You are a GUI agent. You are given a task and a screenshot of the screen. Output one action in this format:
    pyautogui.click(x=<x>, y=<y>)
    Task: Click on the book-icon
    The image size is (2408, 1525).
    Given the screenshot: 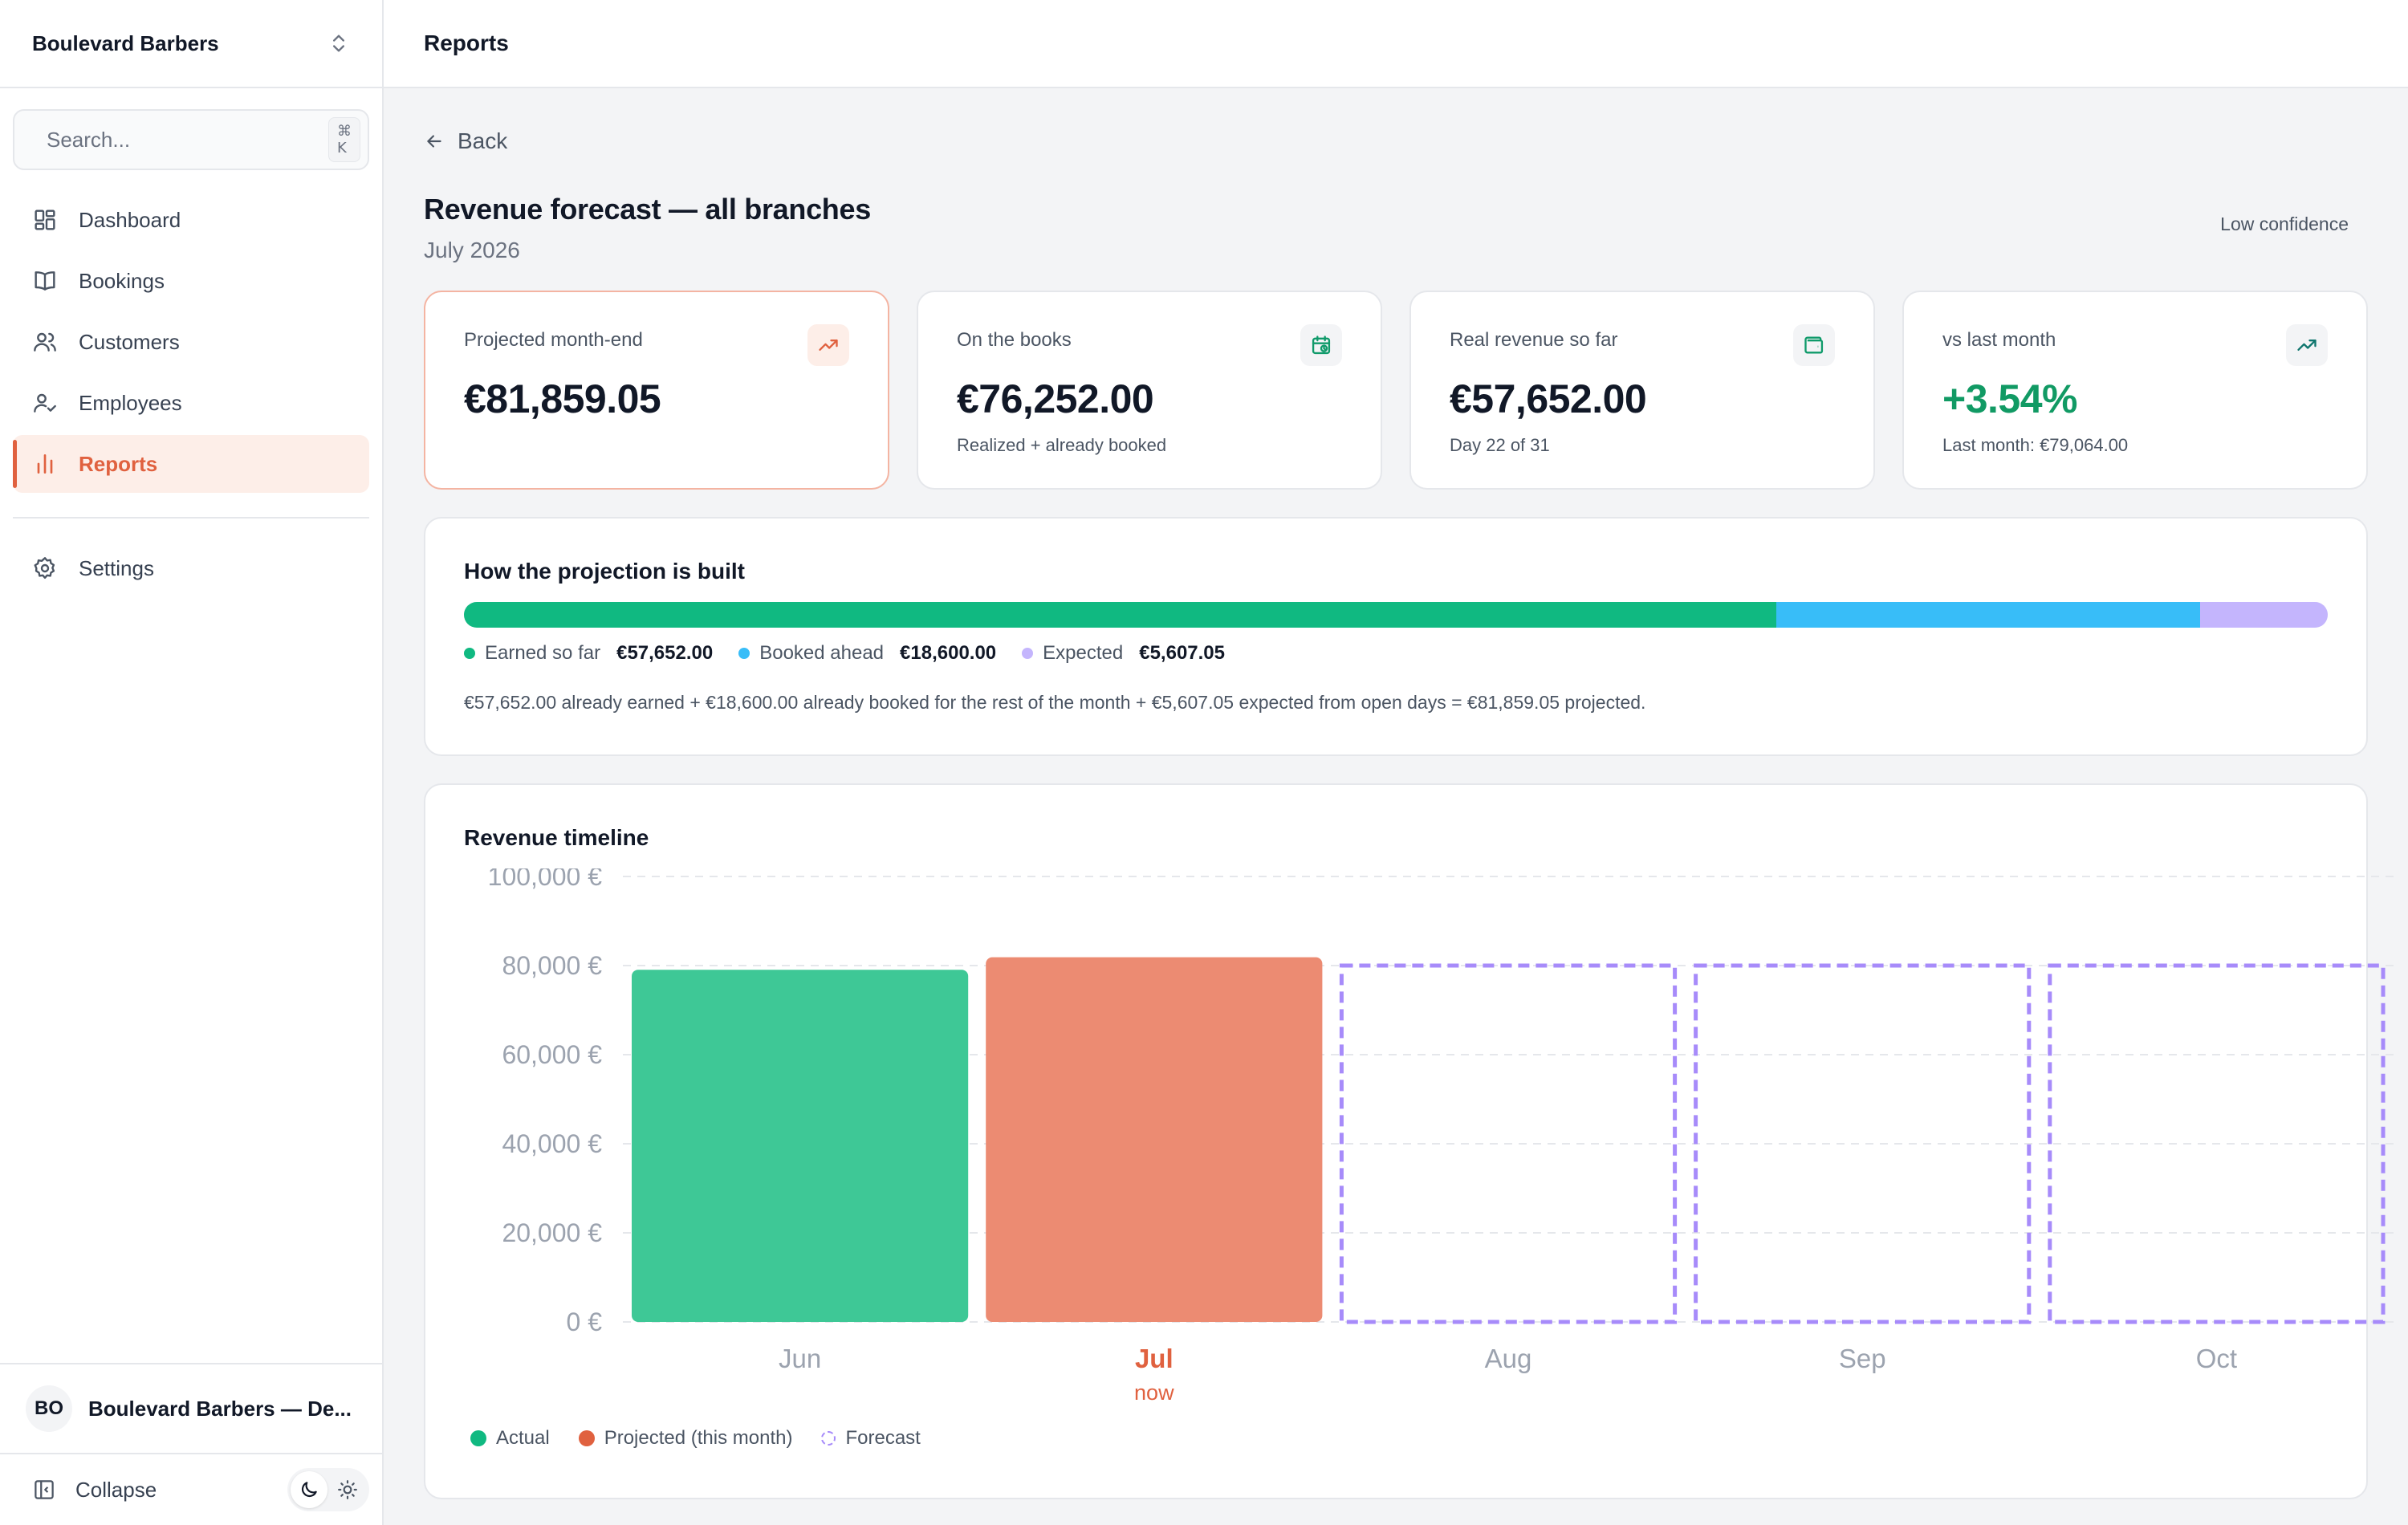 What is the action you would take?
    pyautogui.click(x=45, y=281)
    